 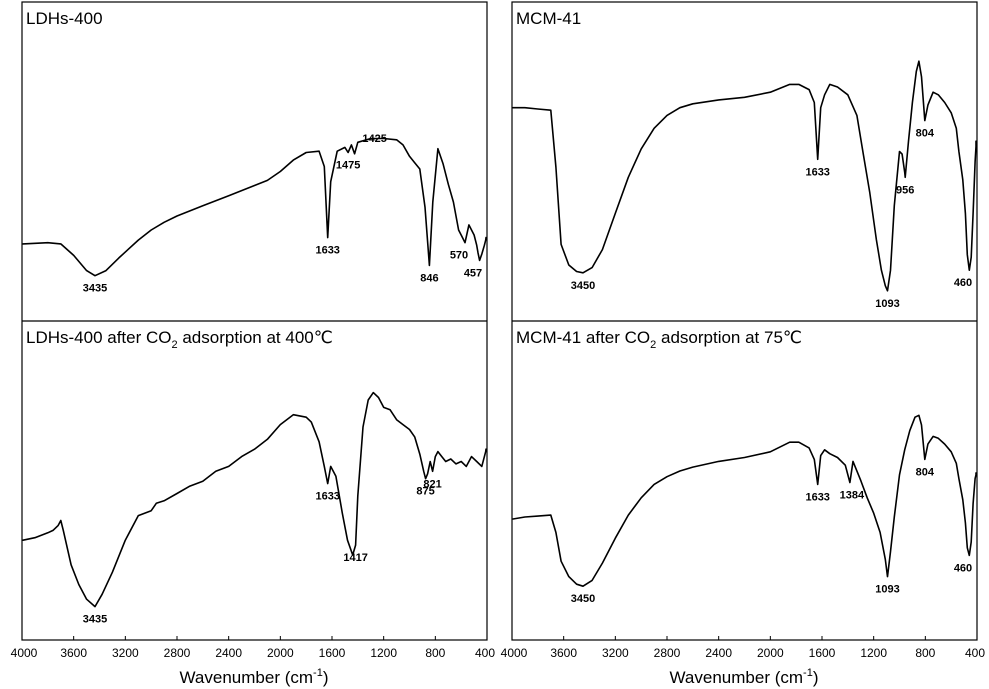 I want to click on right-x-axis: 4000 3600 3200 2800 2400 2000 1600 1200 800 400, so click(x=743, y=648).